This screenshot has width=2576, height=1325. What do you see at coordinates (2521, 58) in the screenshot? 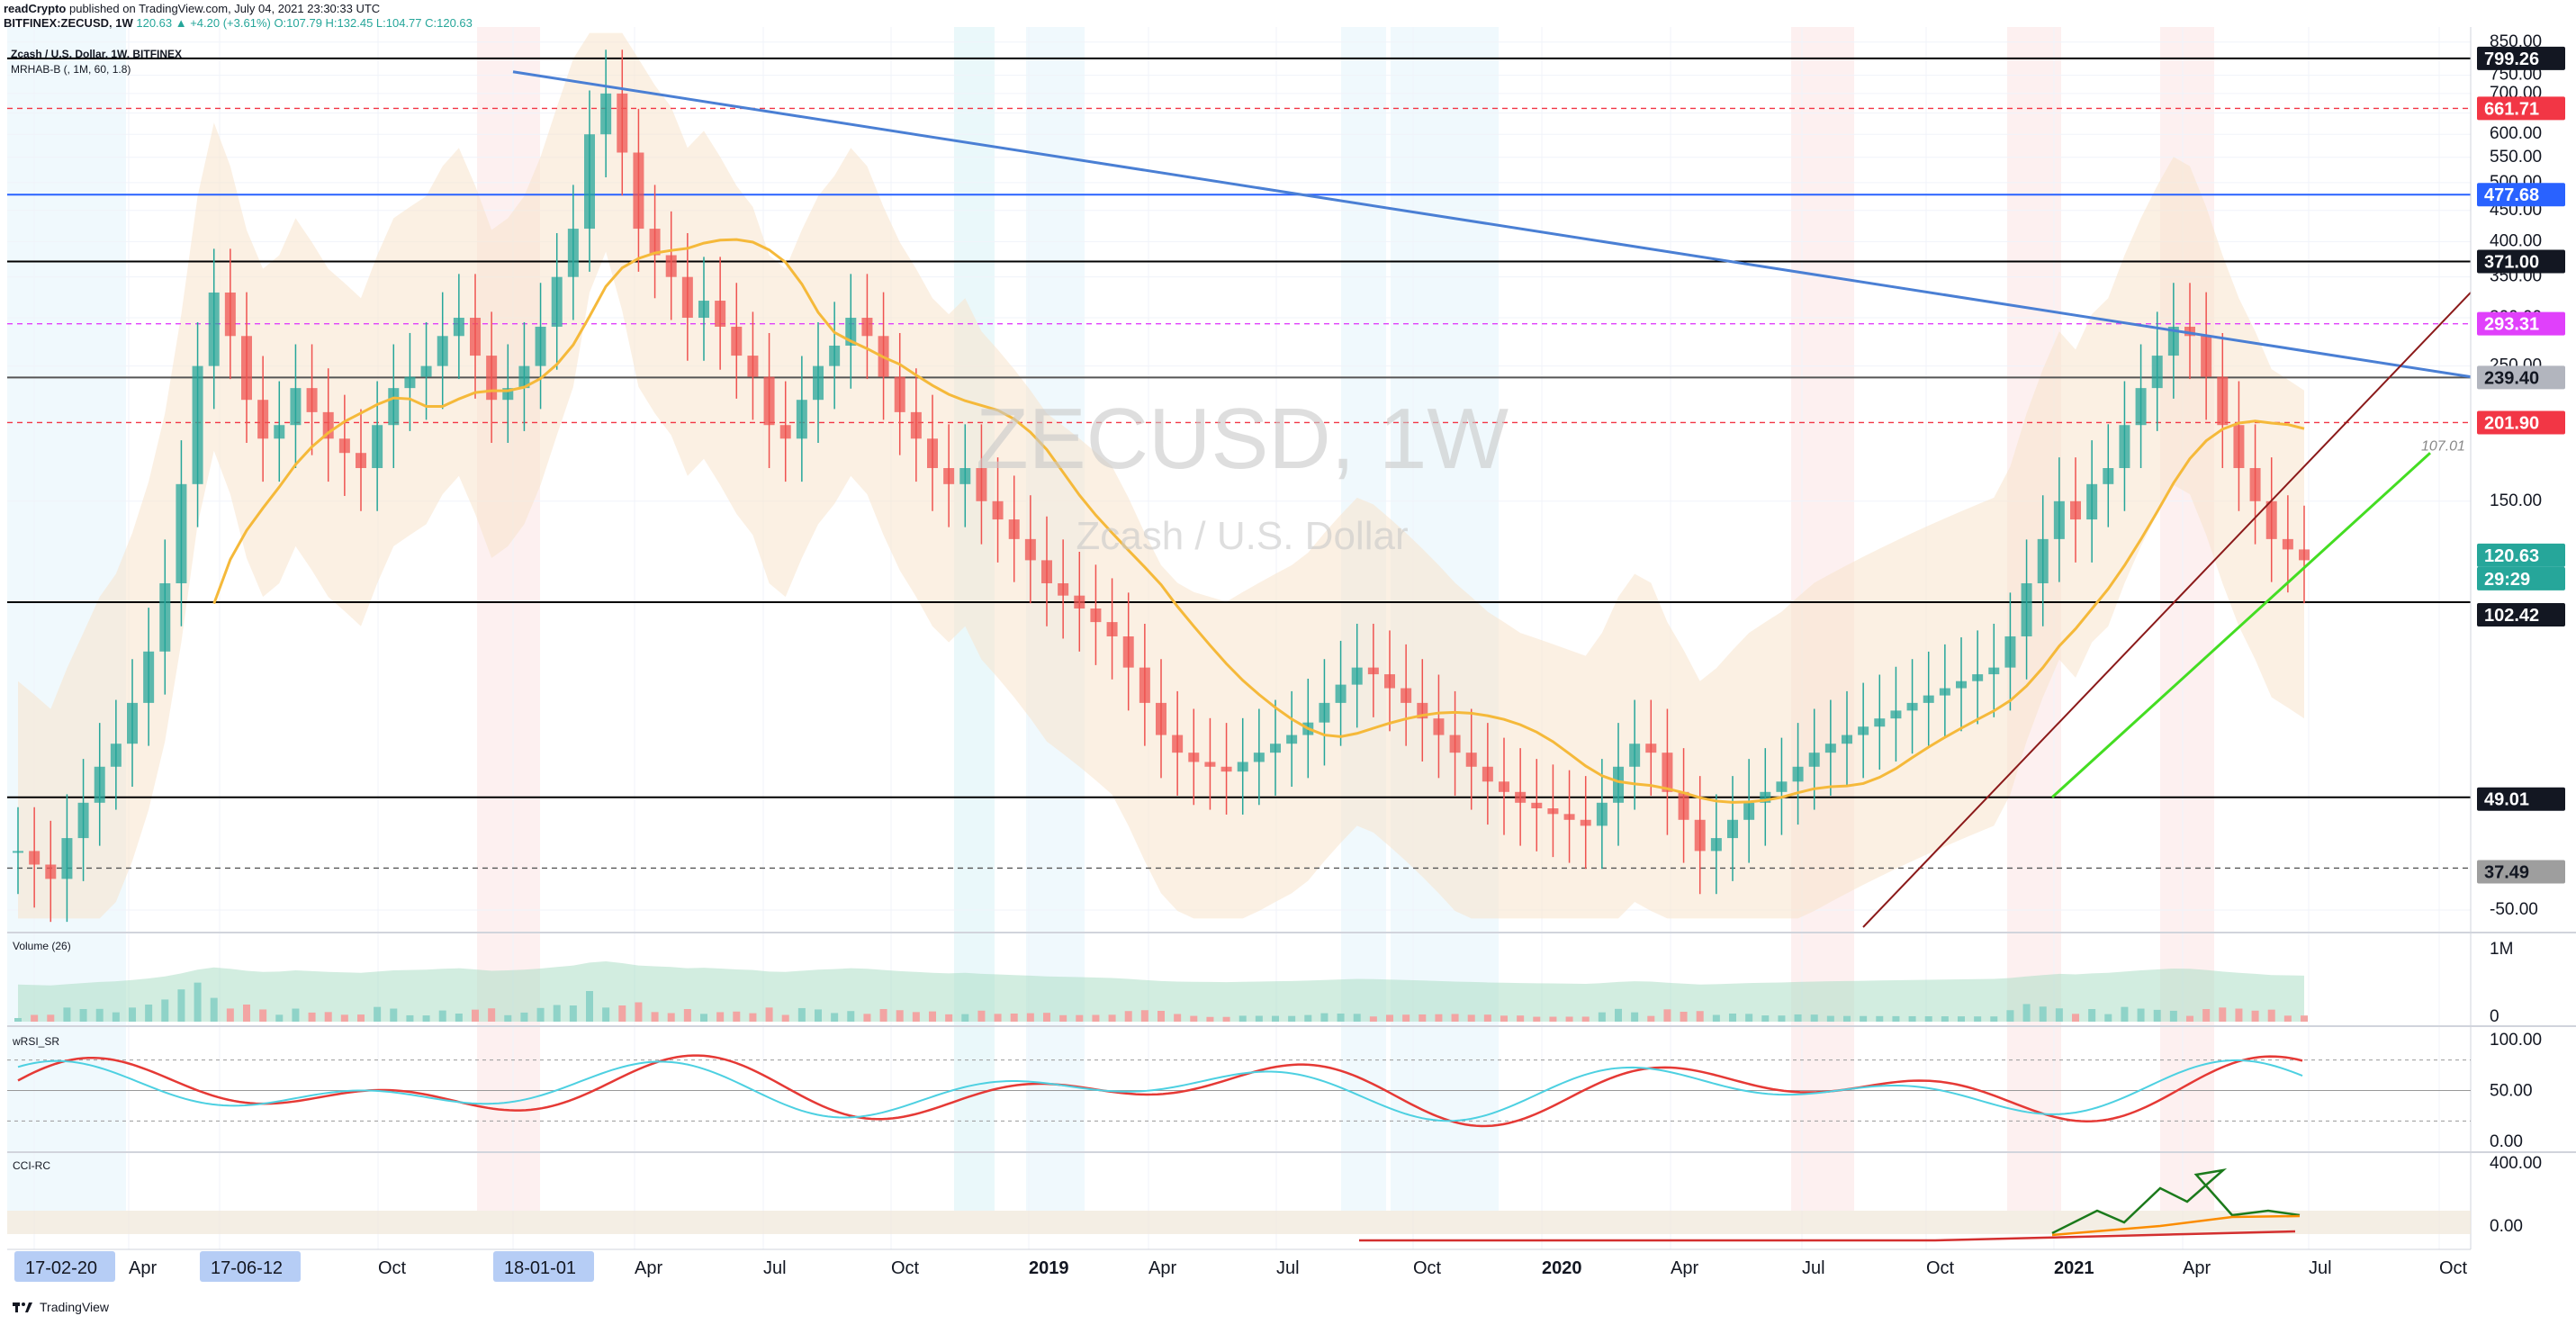
I see `price-label-badge: 799.26` at bounding box center [2521, 58].